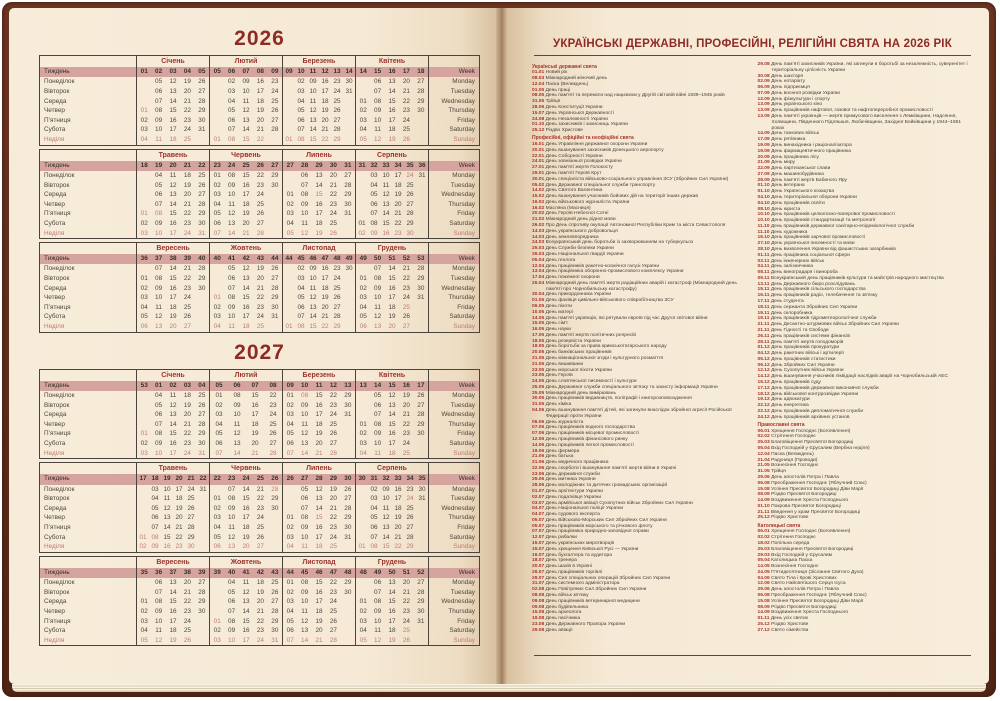  What do you see at coordinates (538, 96) in the screenshot?
I see `holiday-date: 08.05` at bounding box center [538, 96].